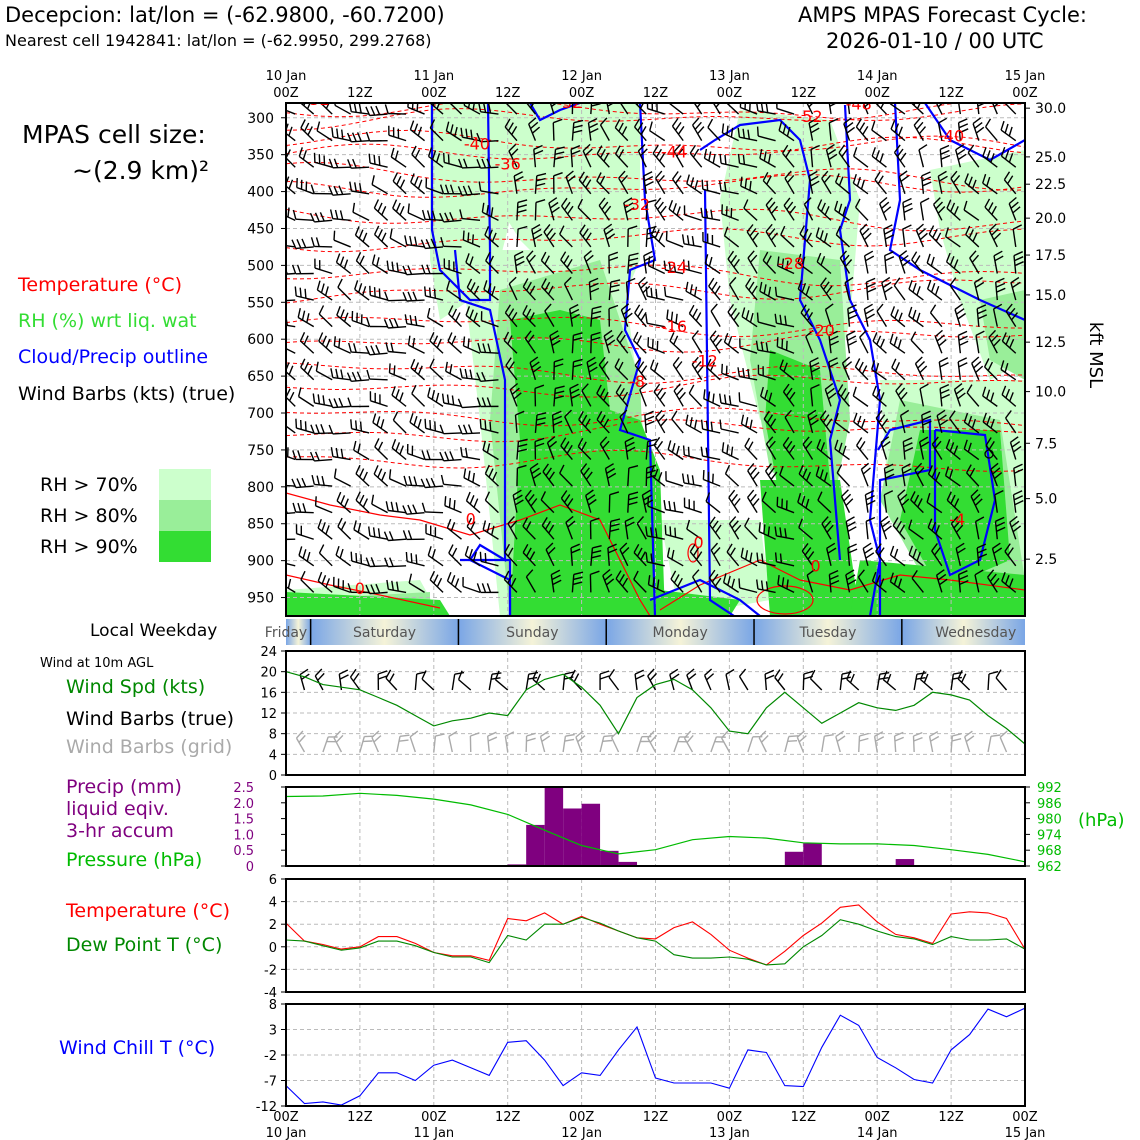 This screenshot has width=1140, height=1140. I want to click on isotherm-line, so click(655, 240).